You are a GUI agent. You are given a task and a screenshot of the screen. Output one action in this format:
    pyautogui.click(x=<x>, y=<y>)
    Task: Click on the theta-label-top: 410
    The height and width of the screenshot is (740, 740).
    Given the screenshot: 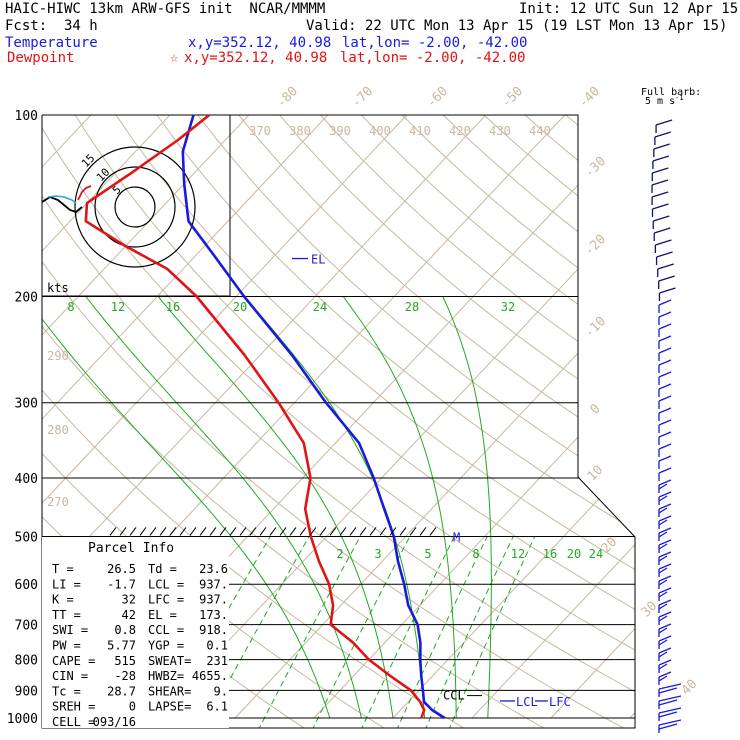 What is the action you would take?
    pyautogui.click(x=420, y=131)
    